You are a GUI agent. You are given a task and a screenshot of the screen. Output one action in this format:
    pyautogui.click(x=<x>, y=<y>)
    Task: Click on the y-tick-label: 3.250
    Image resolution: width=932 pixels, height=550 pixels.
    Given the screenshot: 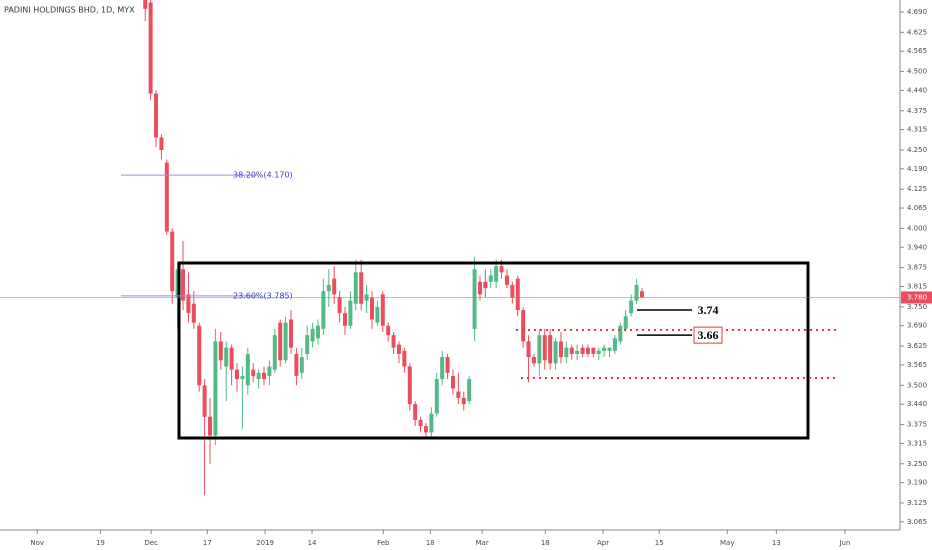 What is the action you would take?
    pyautogui.click(x=917, y=464)
    